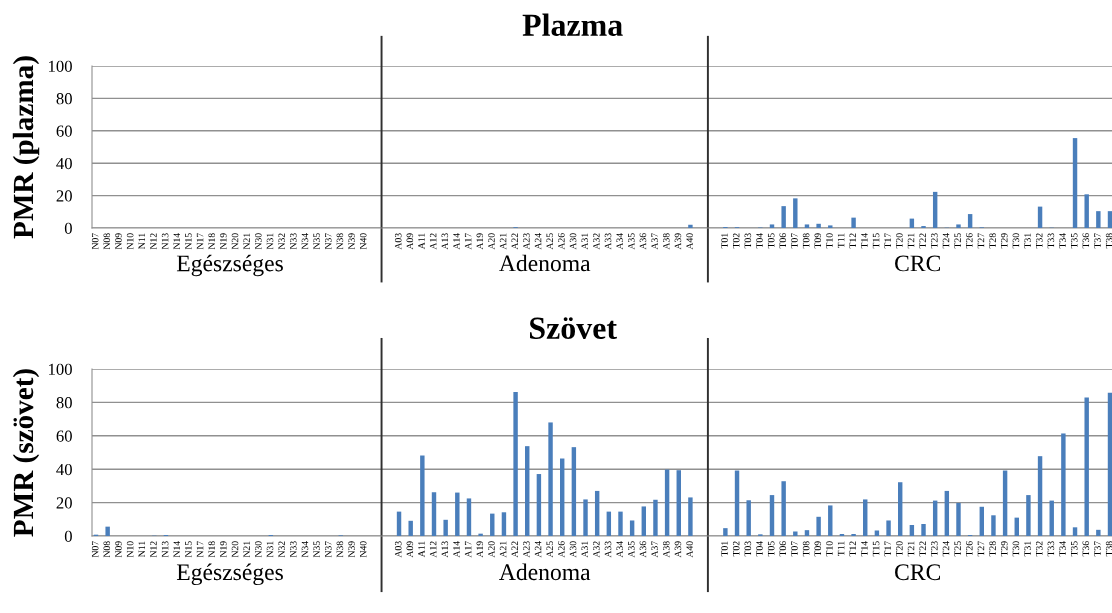  Describe the element at coordinates (433, 241) in the screenshot. I see `x-tick-label: A12` at that location.